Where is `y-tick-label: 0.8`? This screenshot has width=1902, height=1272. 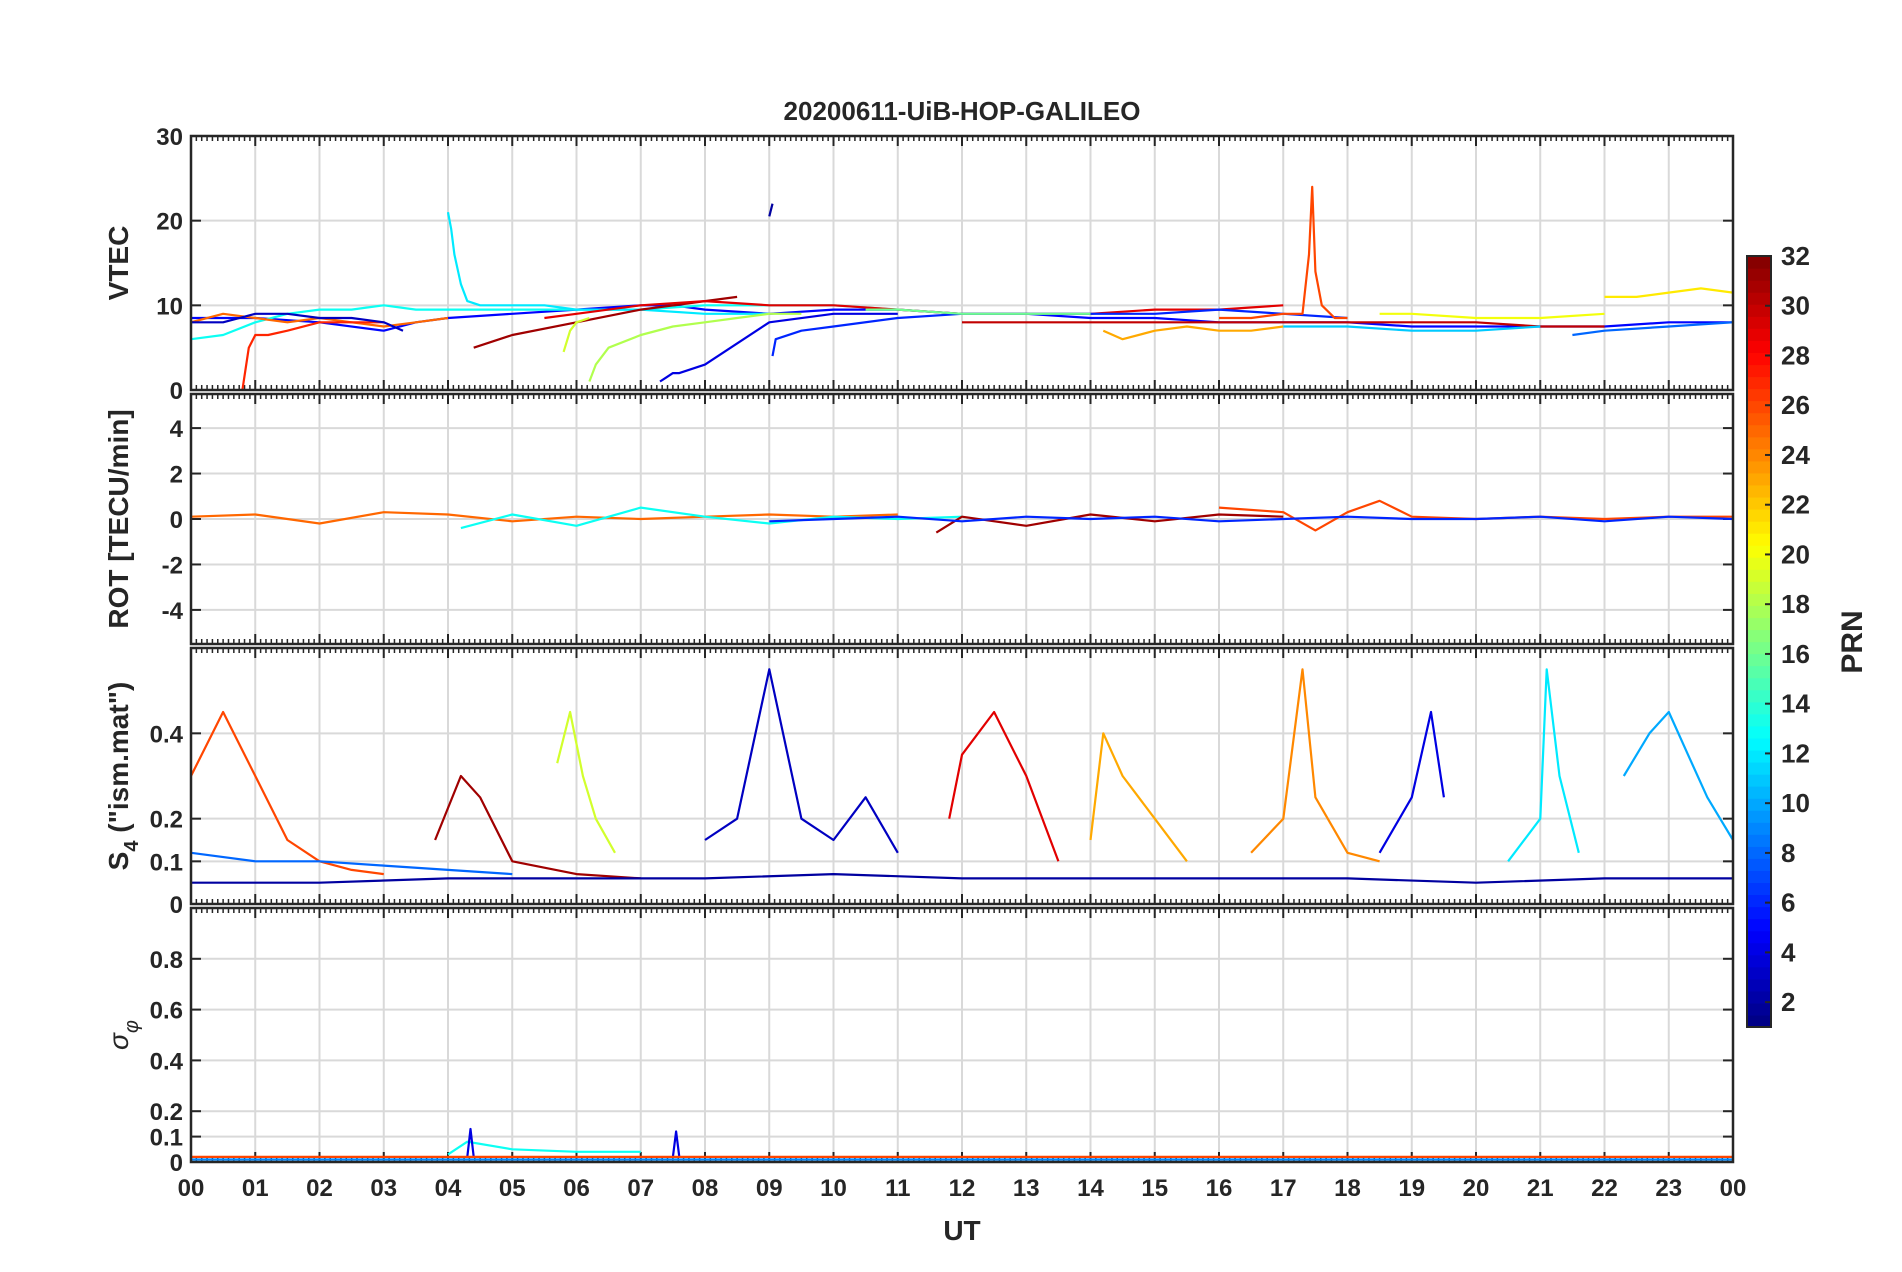
y-tick-label: 0.8 is located at coordinates (166, 960).